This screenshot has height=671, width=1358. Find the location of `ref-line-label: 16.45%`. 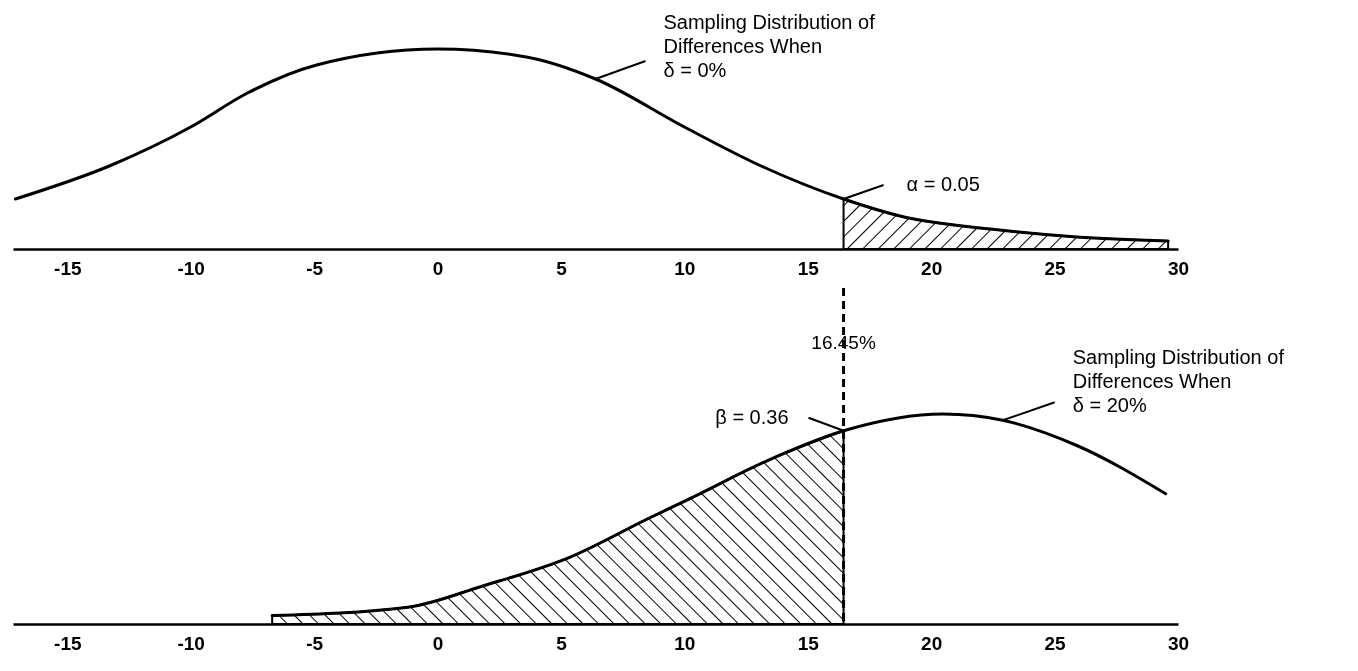

ref-line-label: 16.45% is located at coordinates (843, 342).